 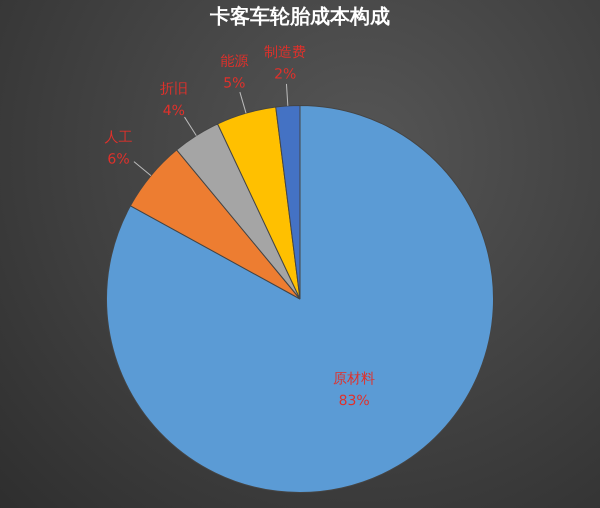 I want to click on data-label: 4%, so click(x=173, y=110).